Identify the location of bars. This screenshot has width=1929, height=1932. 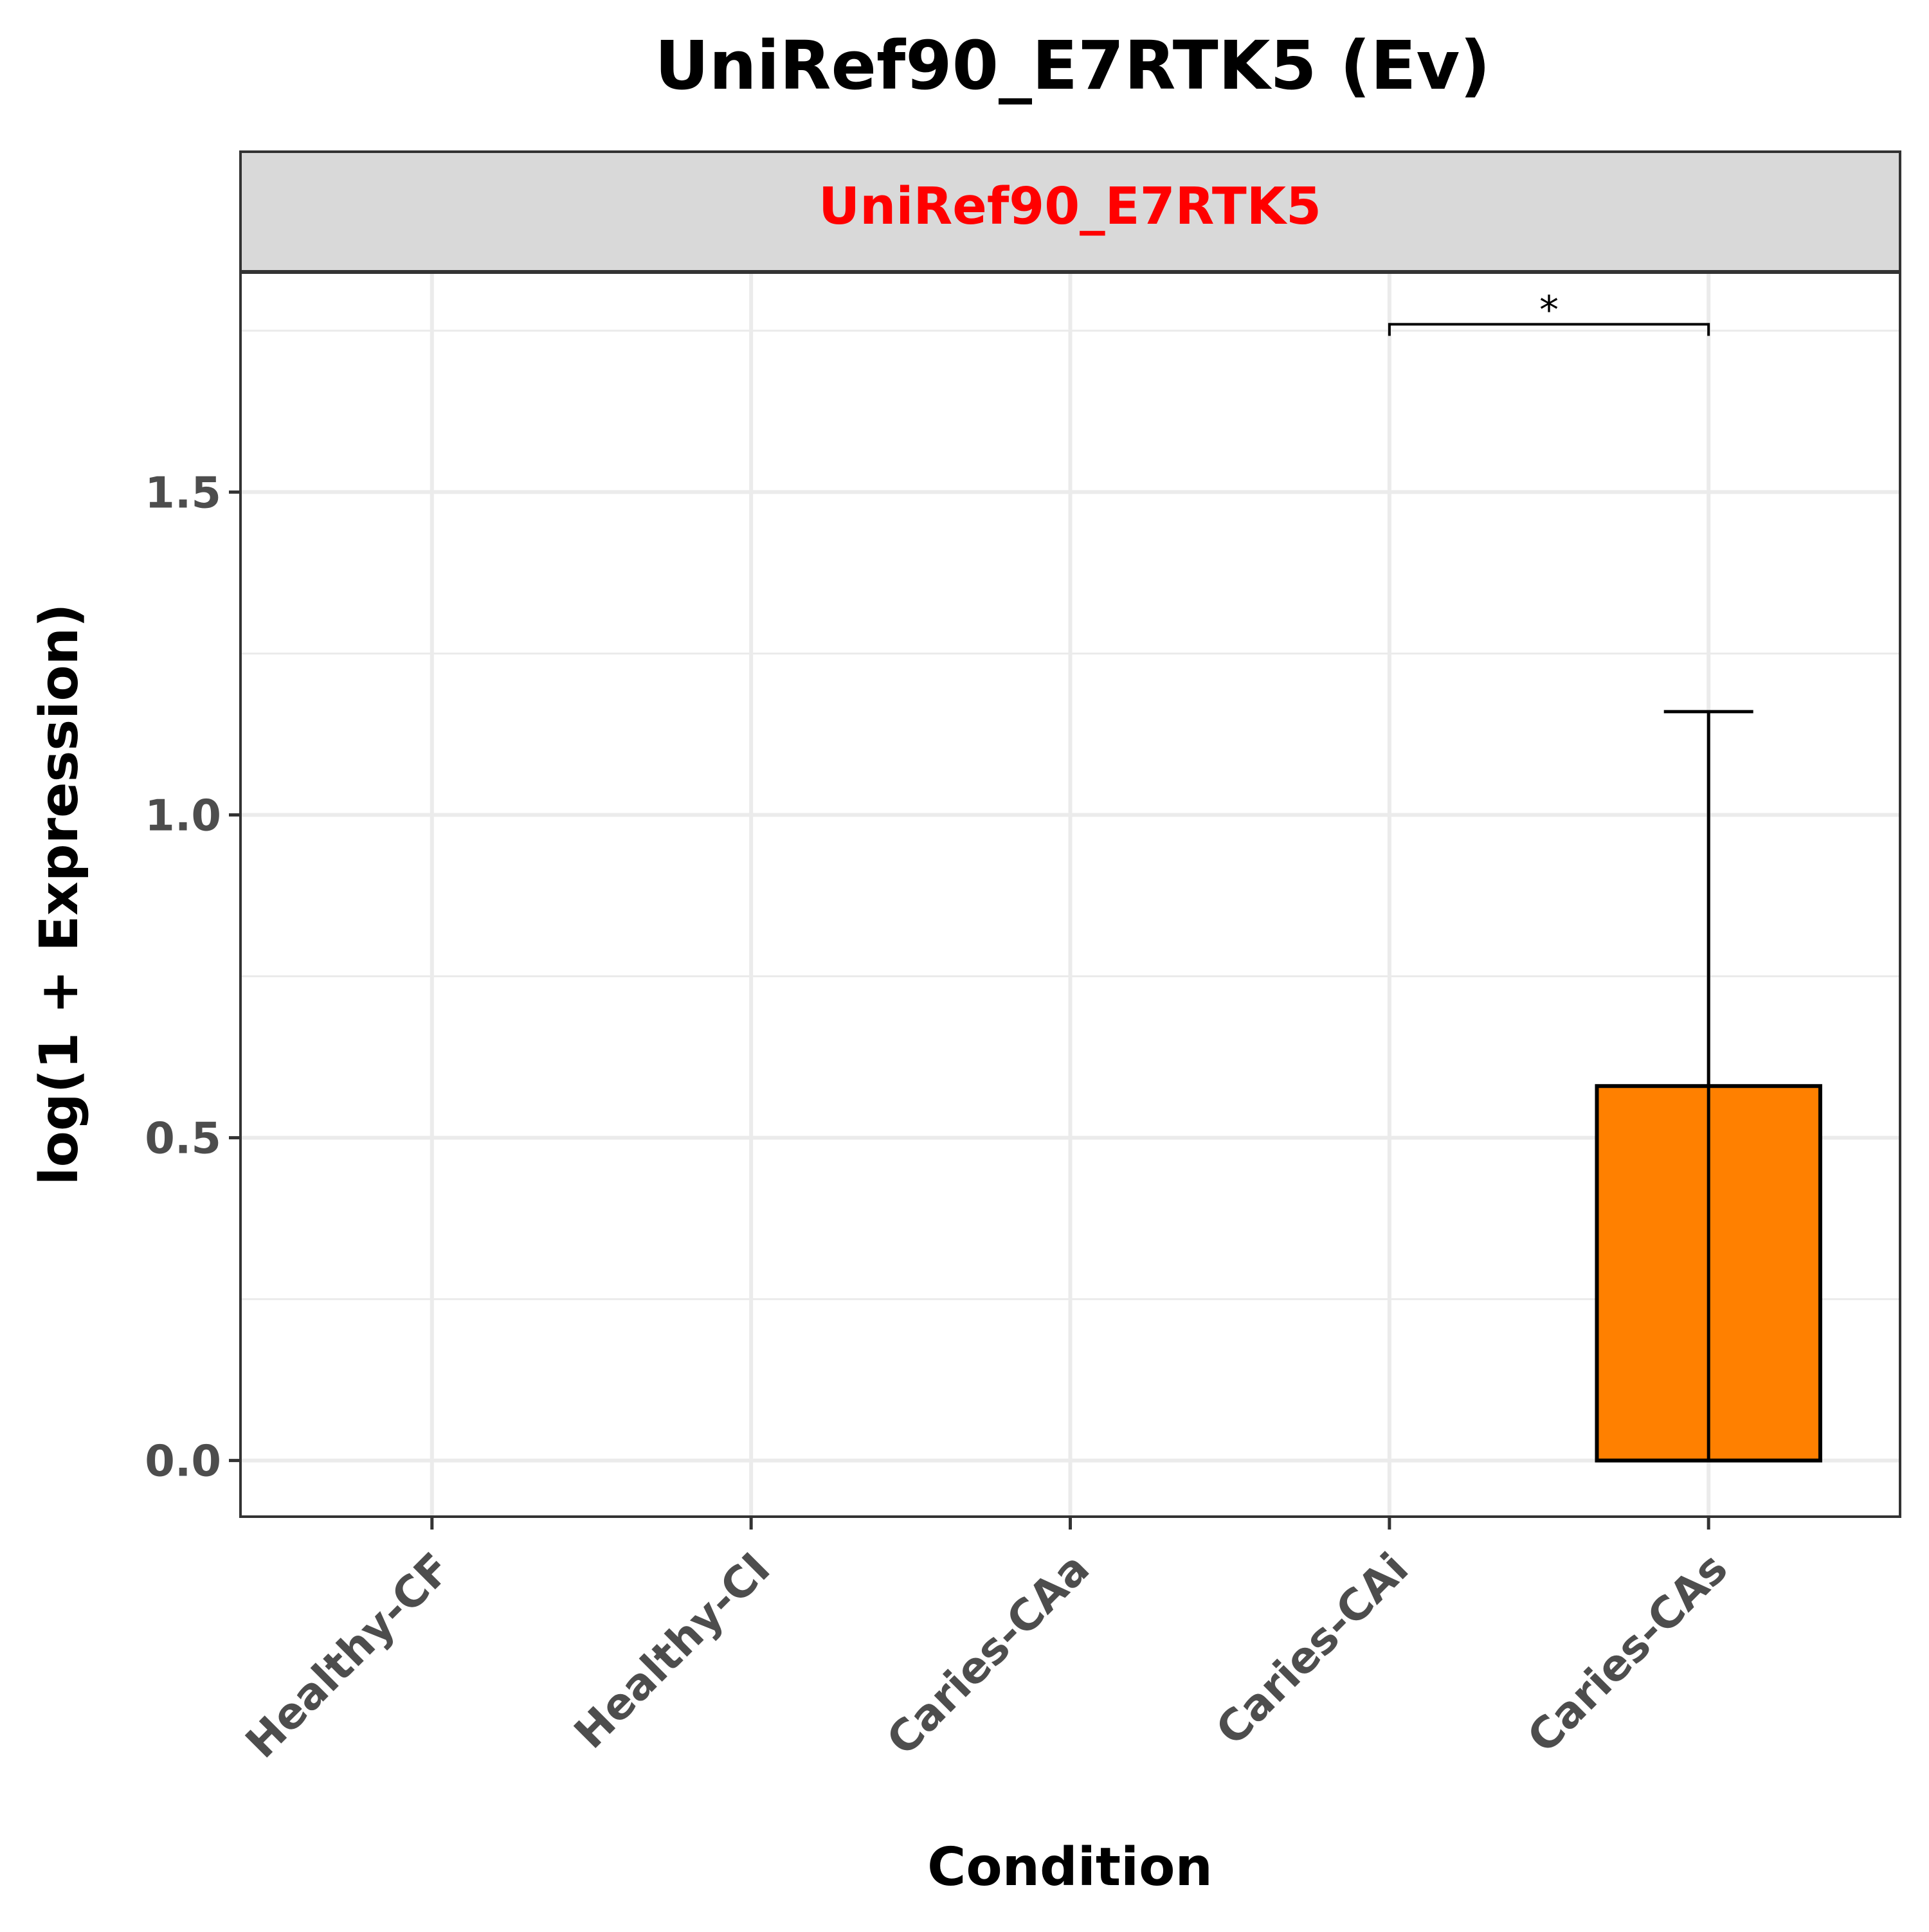
(1708, 1086).